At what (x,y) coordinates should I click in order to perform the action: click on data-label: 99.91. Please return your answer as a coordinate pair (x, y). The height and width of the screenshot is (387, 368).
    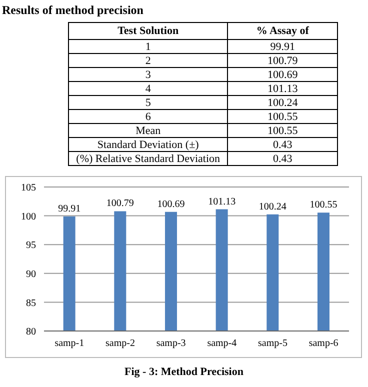
    Looking at the image, I should click on (69, 208).